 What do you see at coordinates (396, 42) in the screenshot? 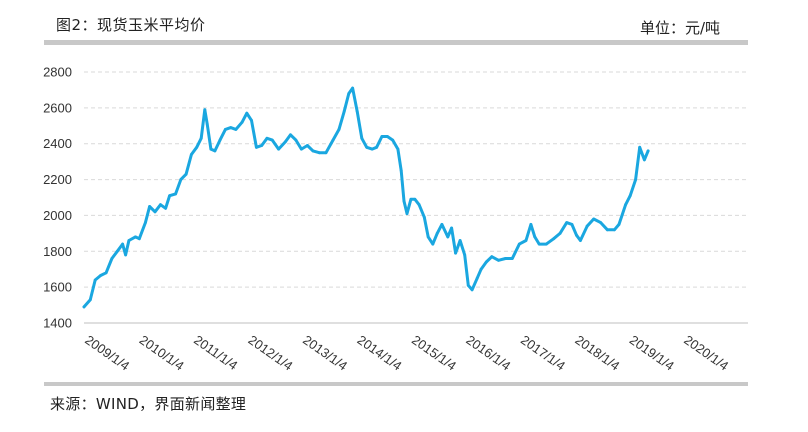
I see `top-divider` at bounding box center [396, 42].